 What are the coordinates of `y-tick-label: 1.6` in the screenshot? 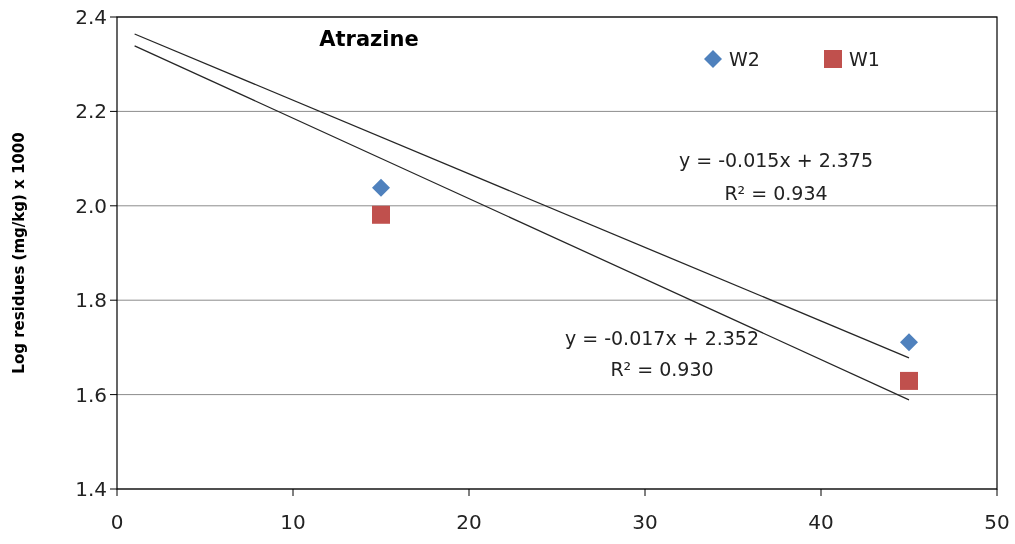 It's located at (91, 394).